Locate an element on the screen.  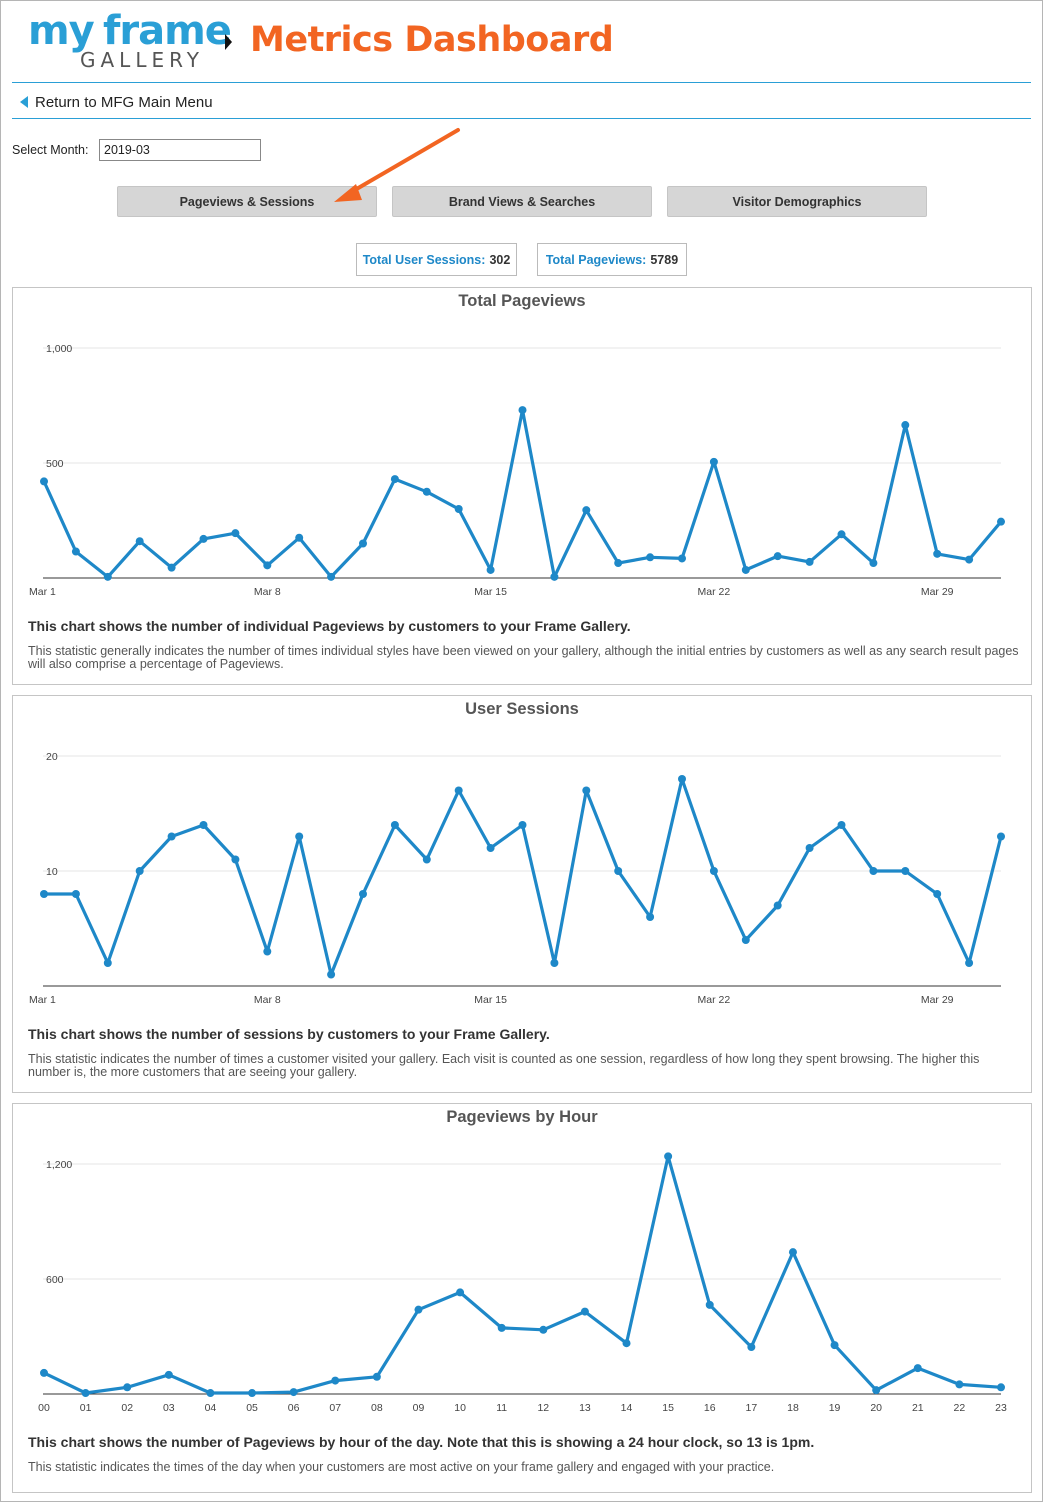
x-tick-label: 01 is located at coordinates (86, 1408).